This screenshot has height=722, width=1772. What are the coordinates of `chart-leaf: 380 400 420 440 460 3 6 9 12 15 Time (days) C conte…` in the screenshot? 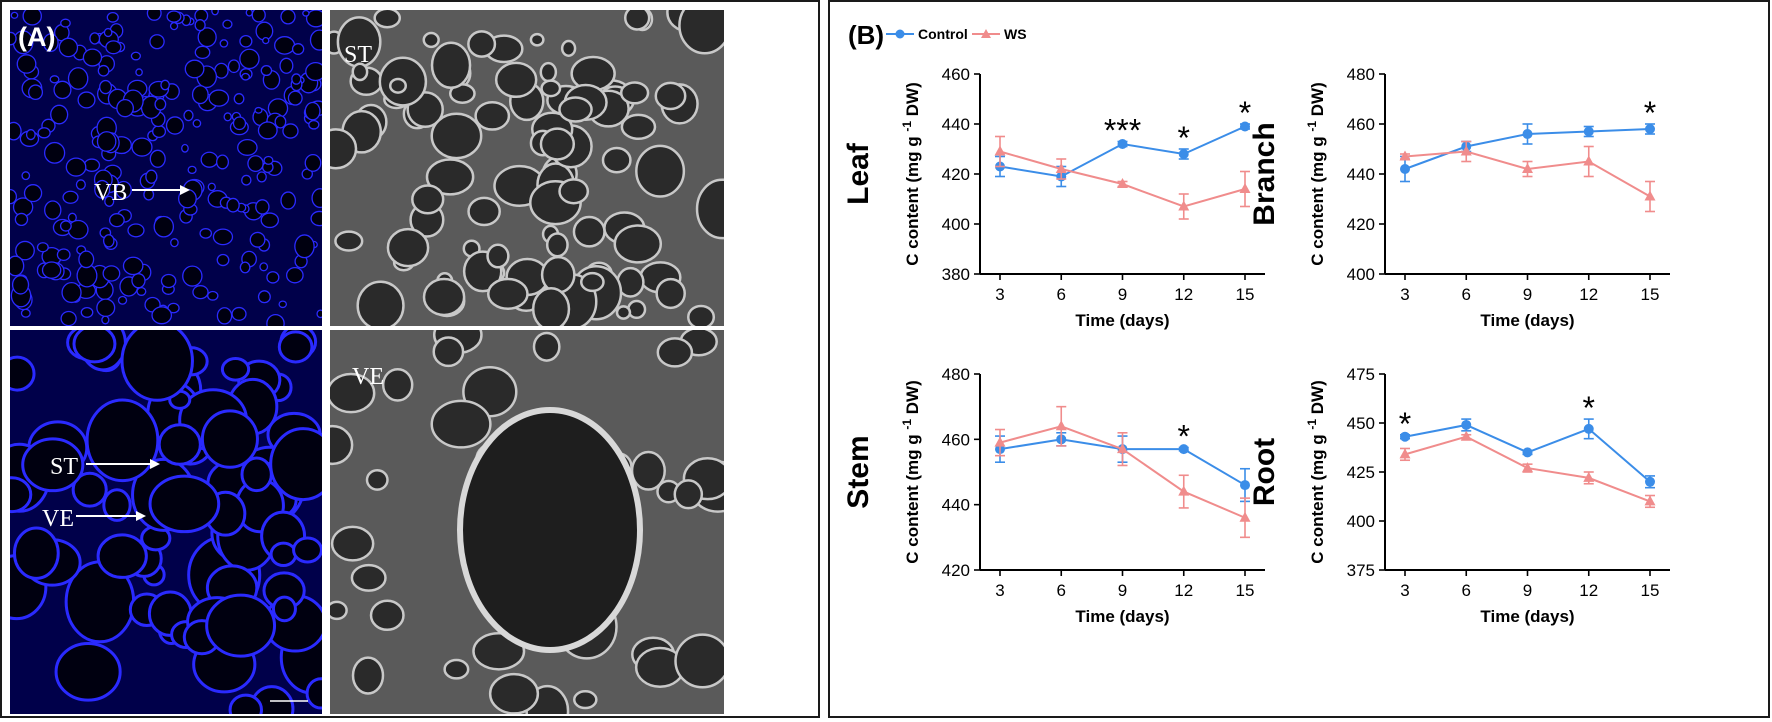 It's located at (1053, 197).